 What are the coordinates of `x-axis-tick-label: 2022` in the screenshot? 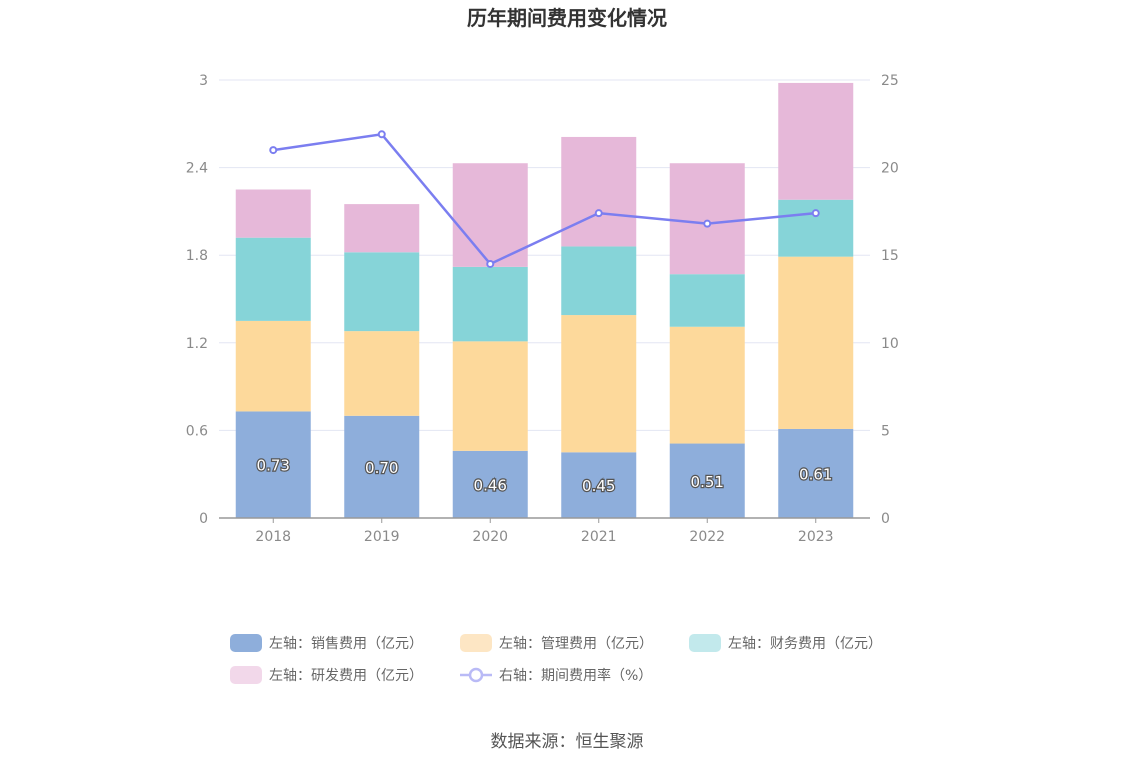 It's located at (707, 537).